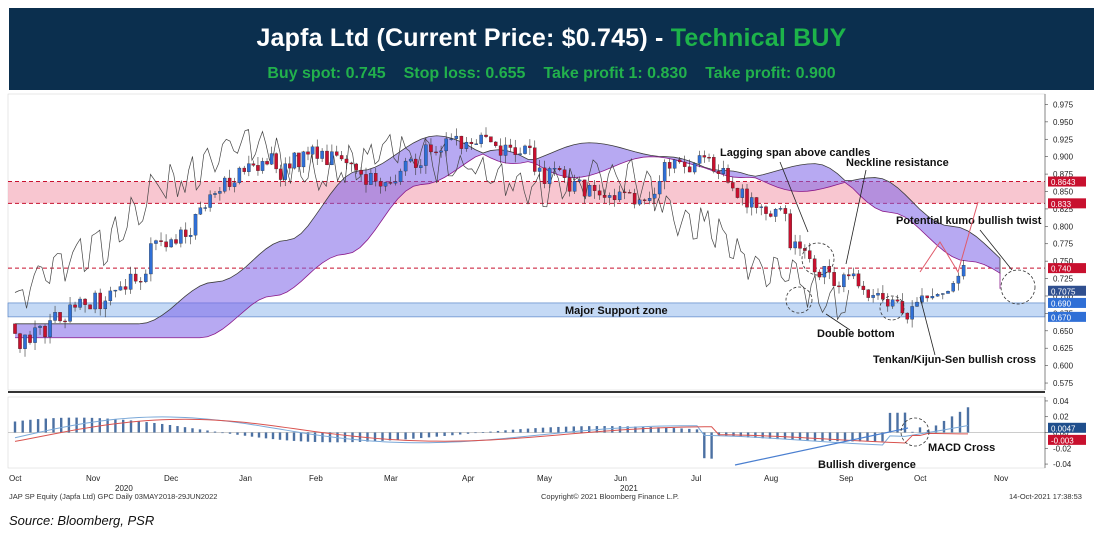 The height and width of the screenshot is (536, 1103). What do you see at coordinates (1063, 104) in the screenshot?
I see `y-tick-label: 0.975` at bounding box center [1063, 104].